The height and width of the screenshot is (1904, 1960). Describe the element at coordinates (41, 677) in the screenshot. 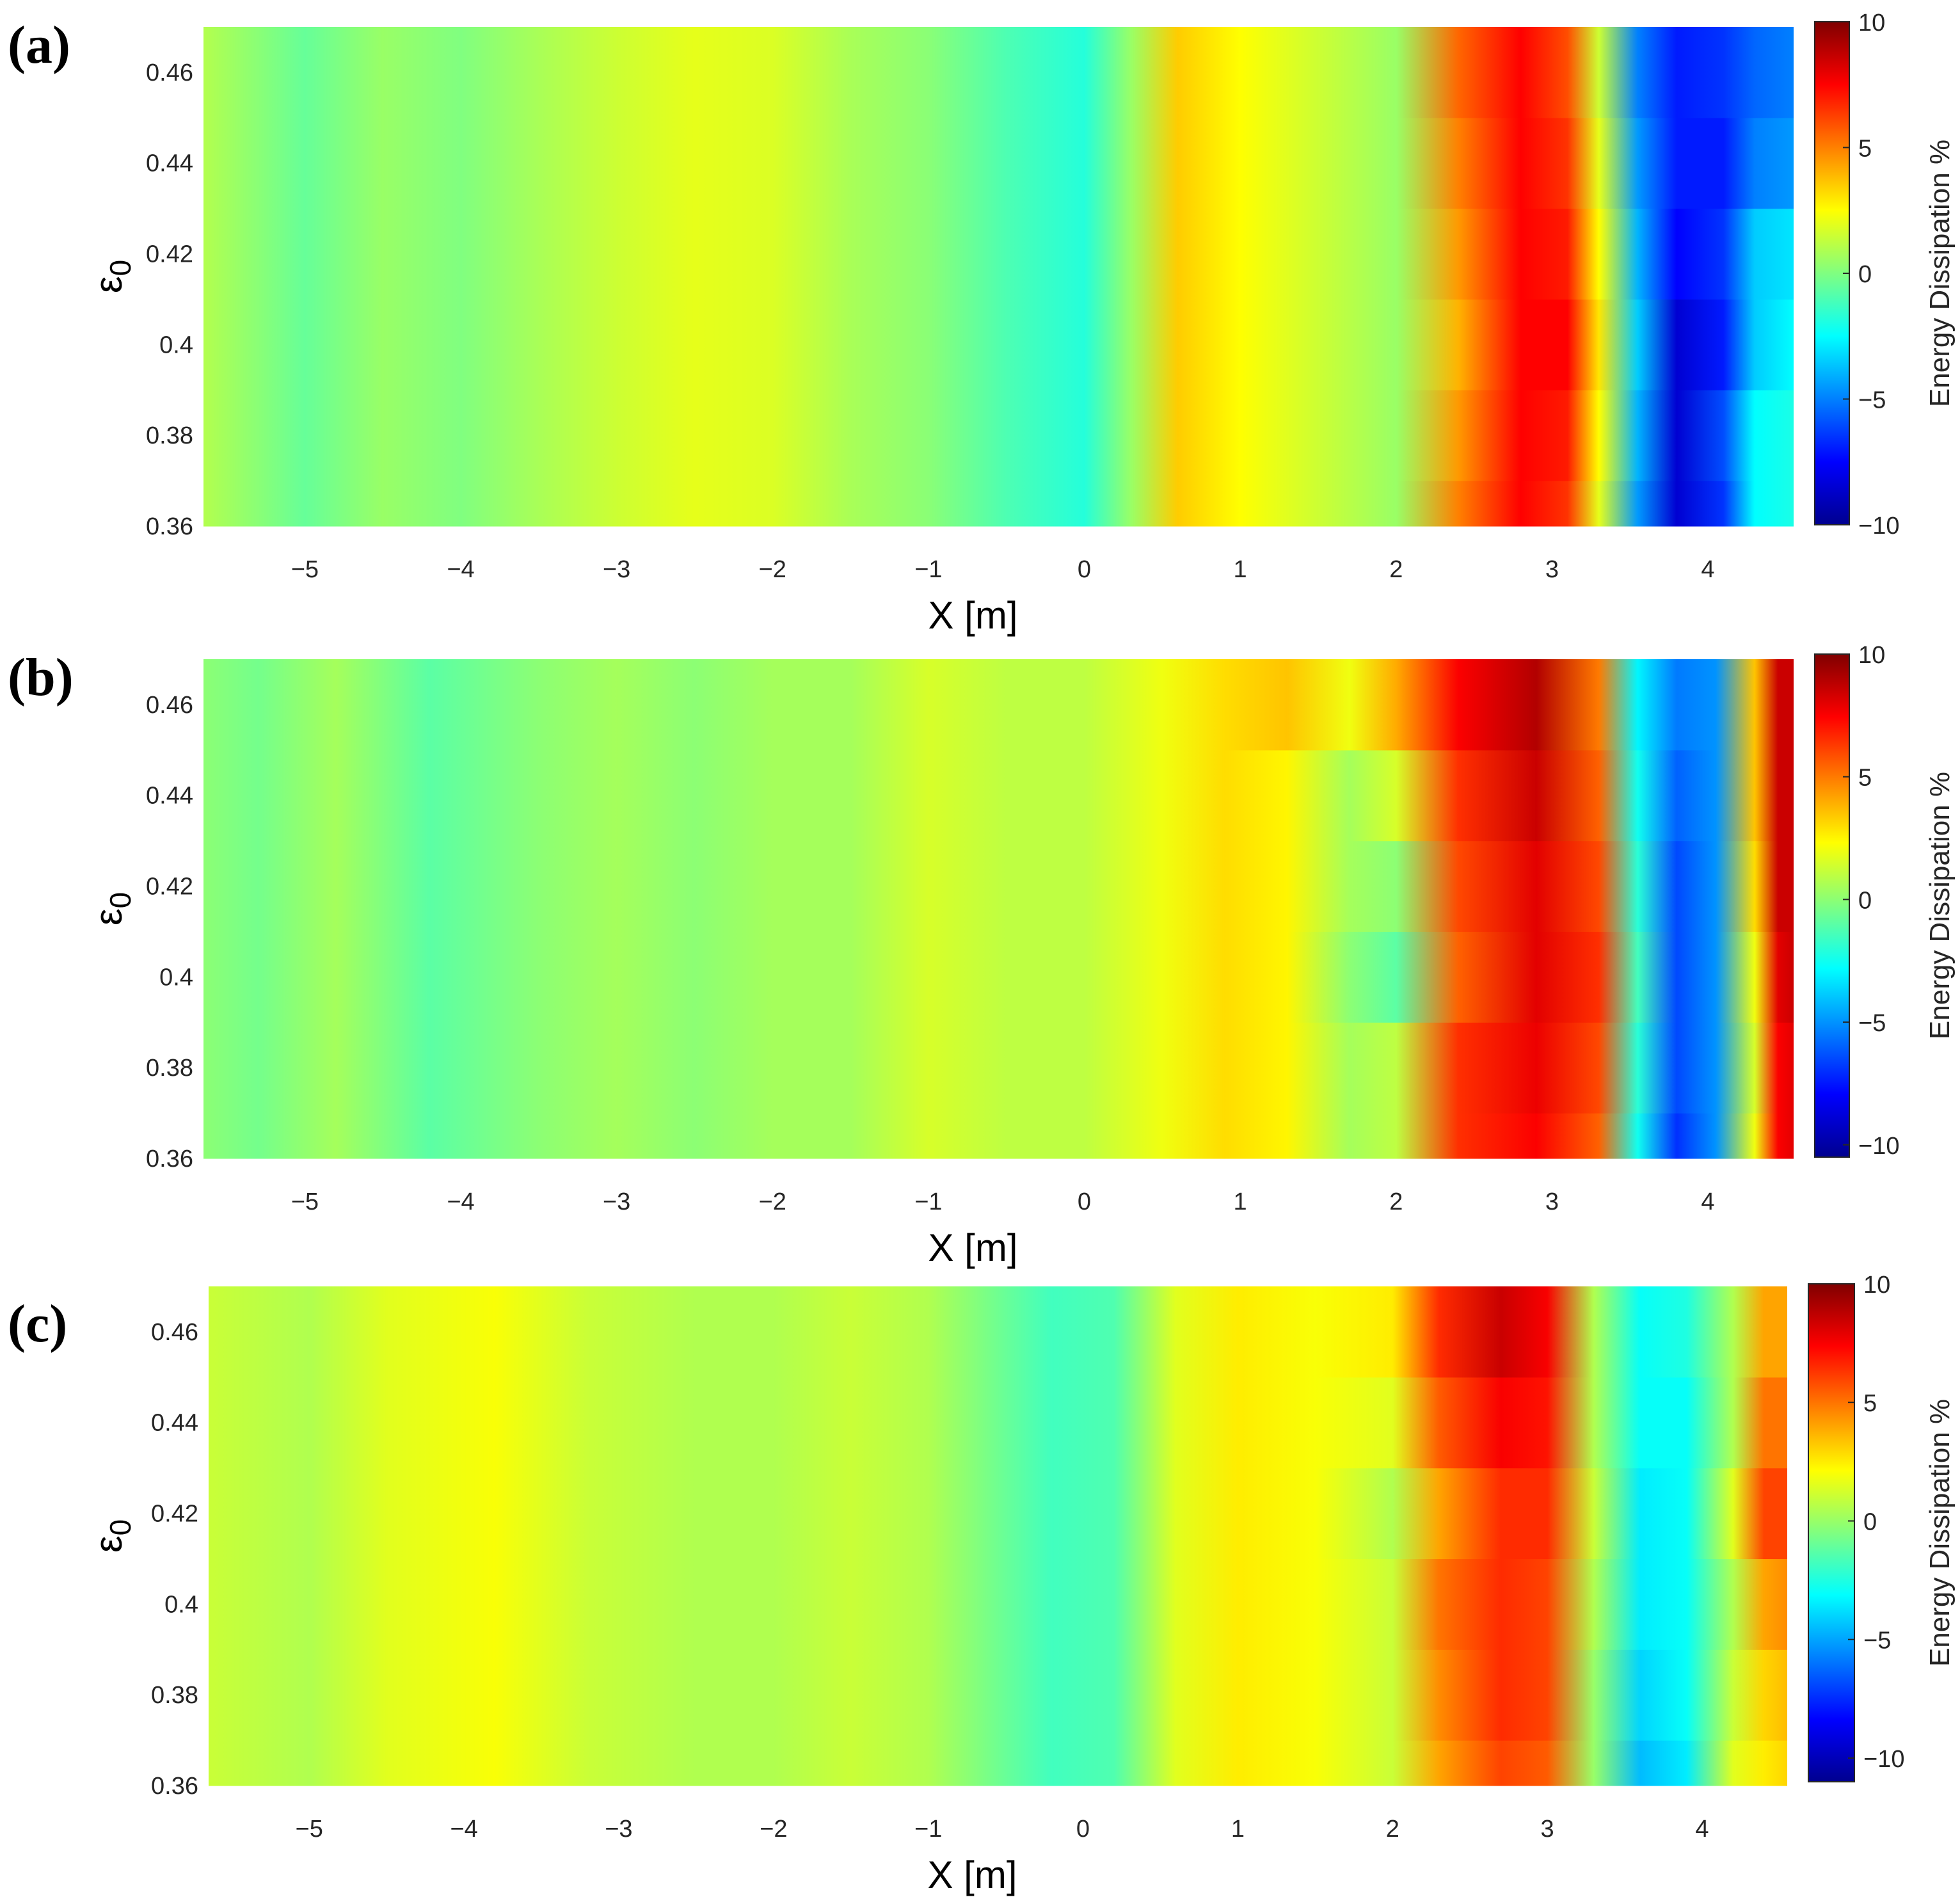

I see `panel-label: (b)` at that location.